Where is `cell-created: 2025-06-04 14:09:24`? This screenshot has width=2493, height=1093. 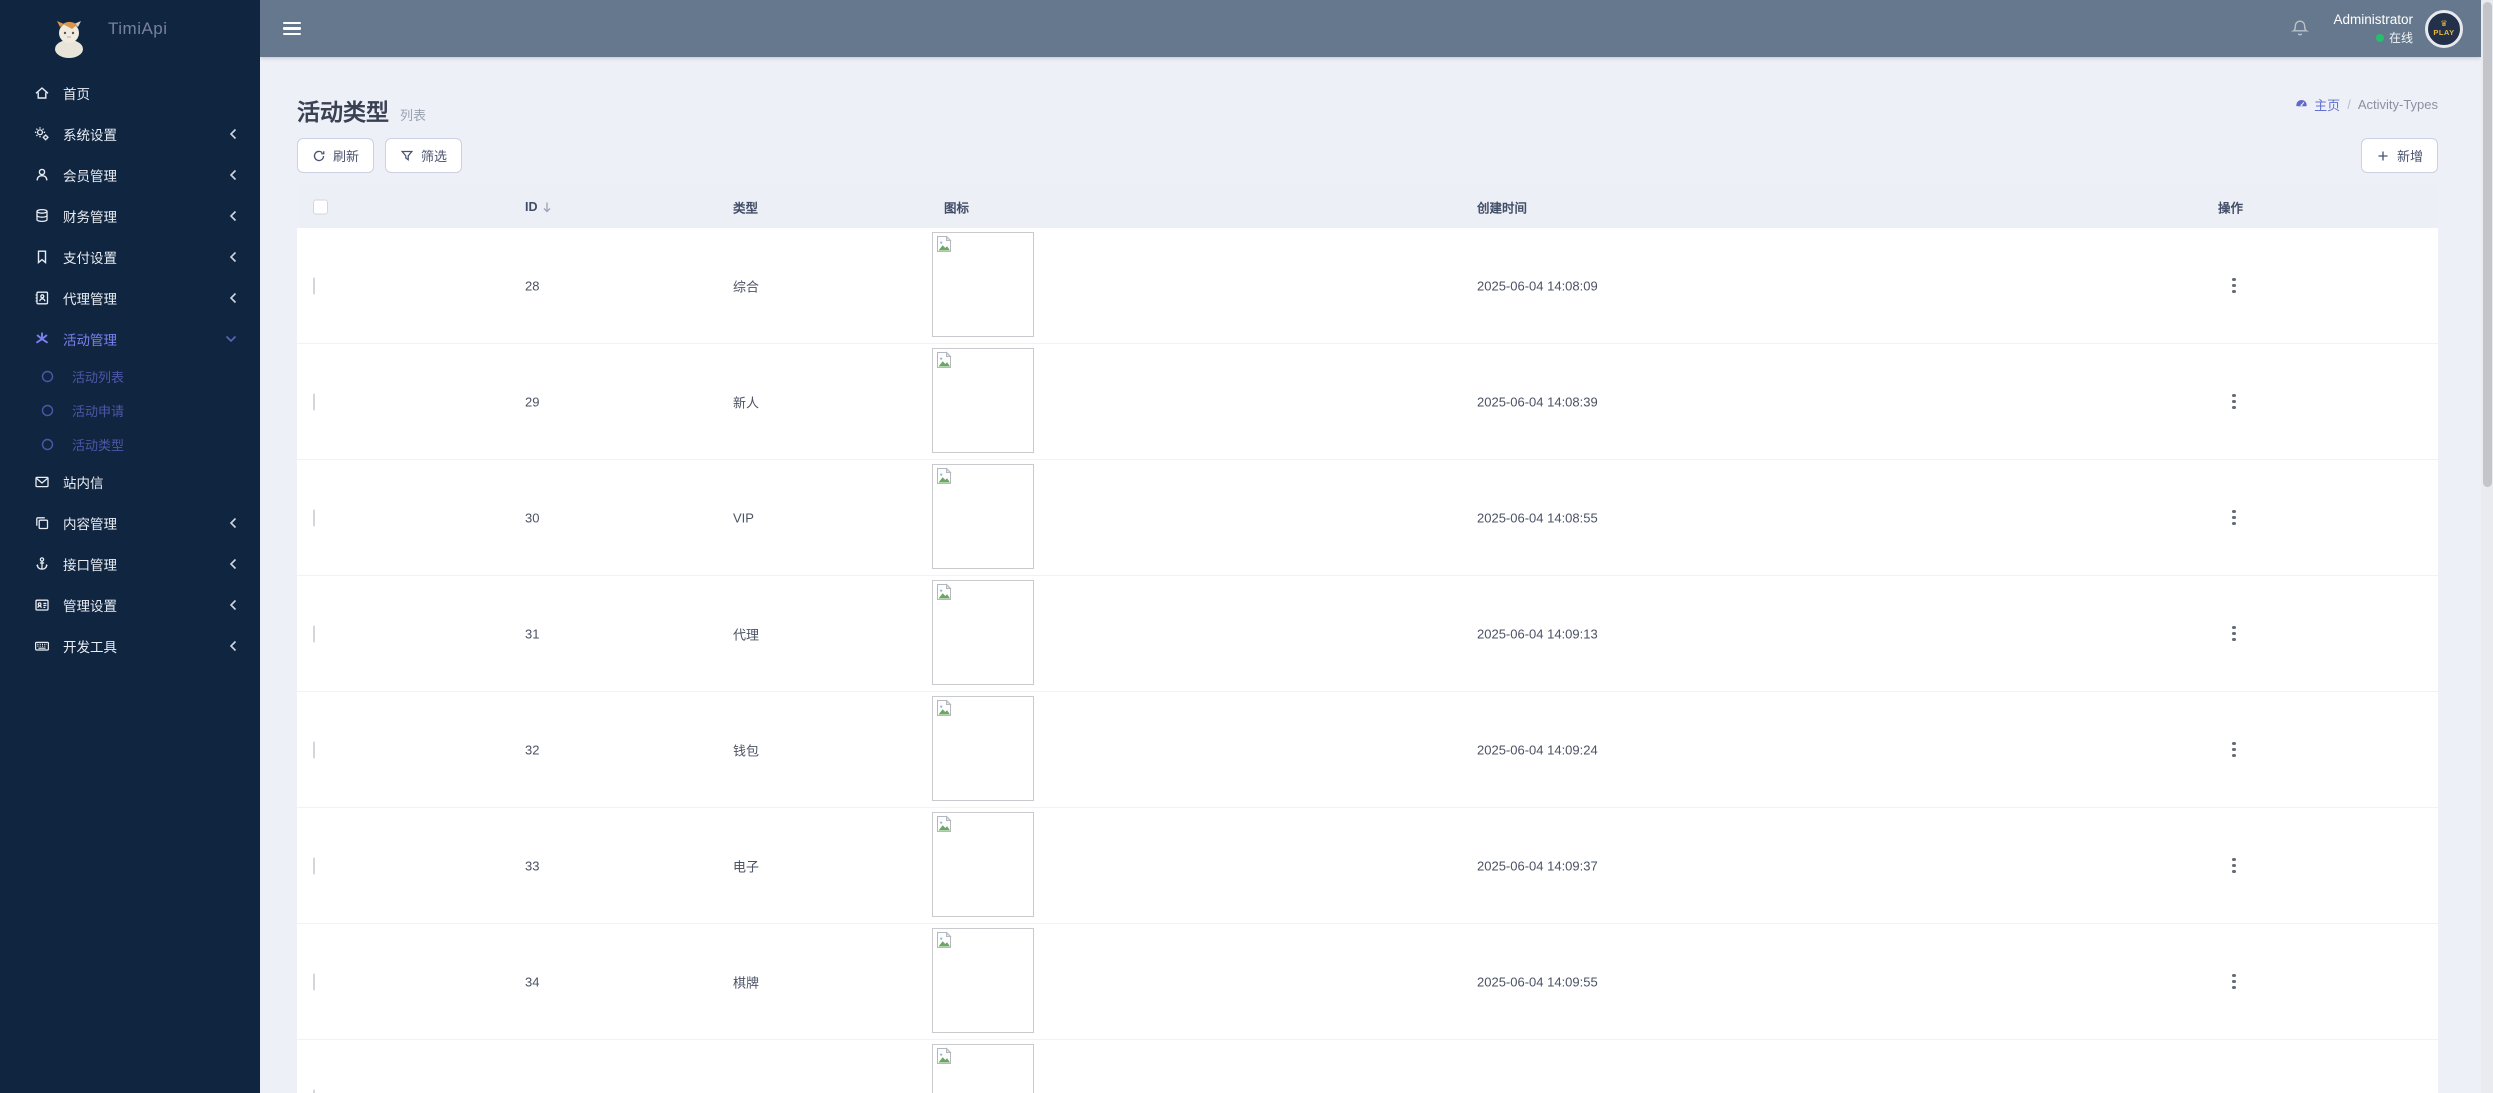
cell-created: 2025-06-04 14:09:24 is located at coordinates (1537, 749).